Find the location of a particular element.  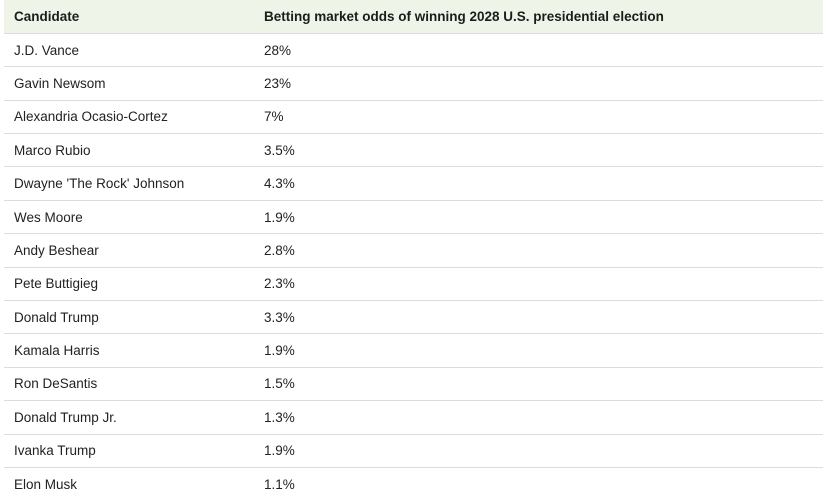

candidate-cell: Dwayne 'The Rock' Johnson is located at coordinates (129, 183).